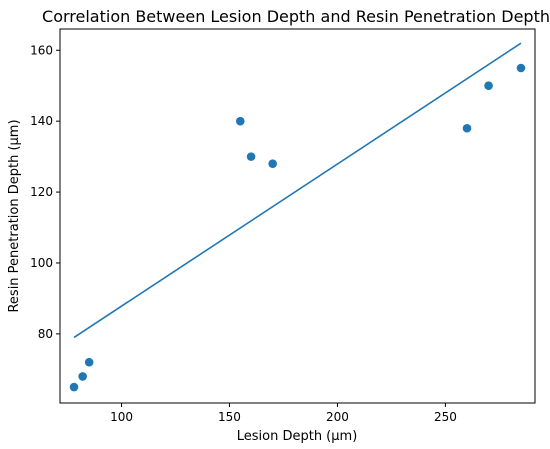 The height and width of the screenshot is (449, 550). I want to click on x-tick-label: 100, so click(121, 417).